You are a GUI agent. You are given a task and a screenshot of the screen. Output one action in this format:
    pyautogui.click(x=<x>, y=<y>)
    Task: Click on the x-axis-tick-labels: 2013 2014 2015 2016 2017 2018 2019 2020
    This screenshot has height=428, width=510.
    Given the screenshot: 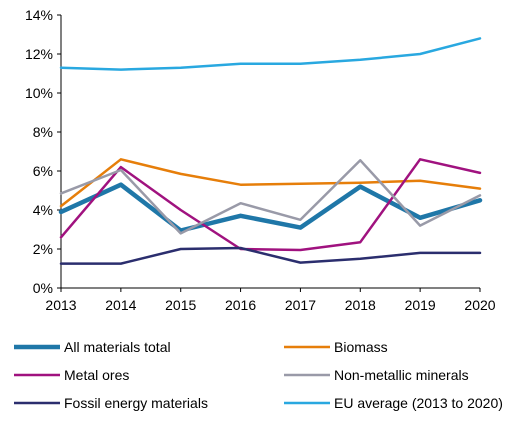 What is the action you would take?
    pyautogui.click(x=270, y=300)
    